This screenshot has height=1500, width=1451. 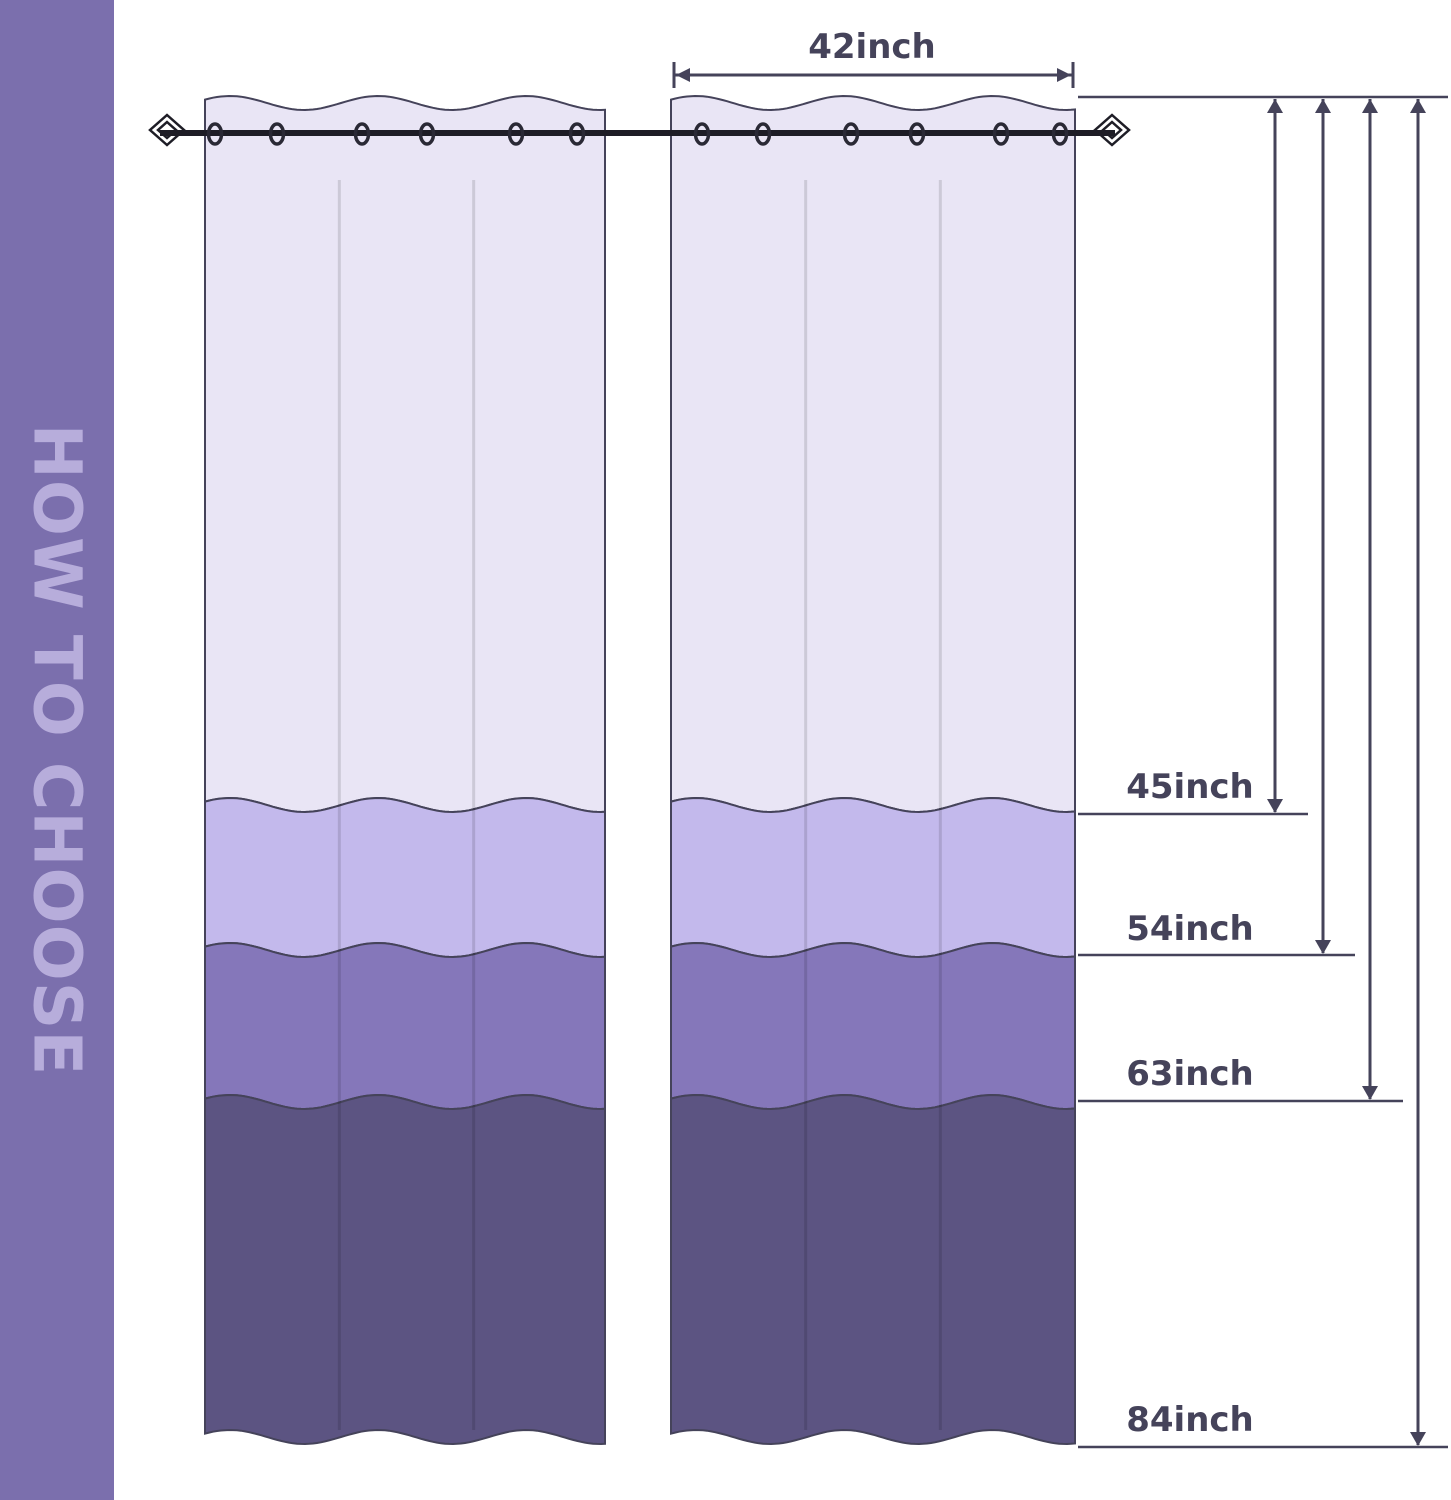 What do you see at coordinates (872, 47) in the screenshot?
I see `width-label: 42inch` at bounding box center [872, 47].